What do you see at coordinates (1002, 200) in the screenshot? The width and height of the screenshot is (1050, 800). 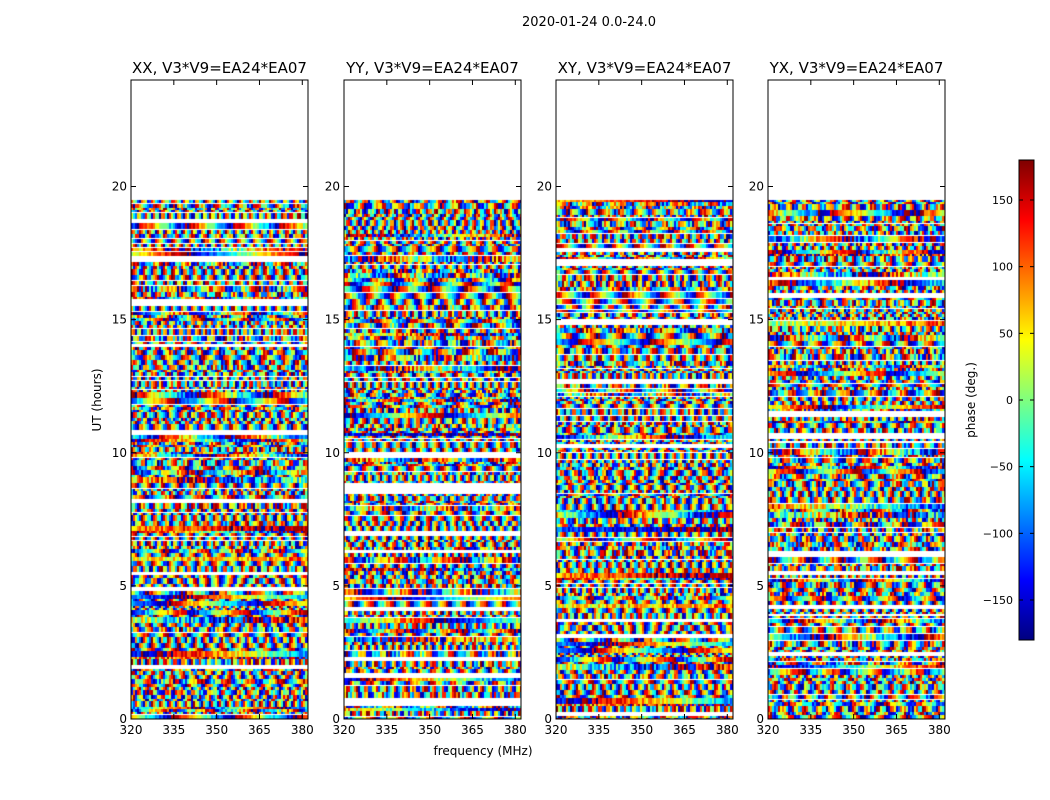 I see `colorbar-tick-label: 150` at bounding box center [1002, 200].